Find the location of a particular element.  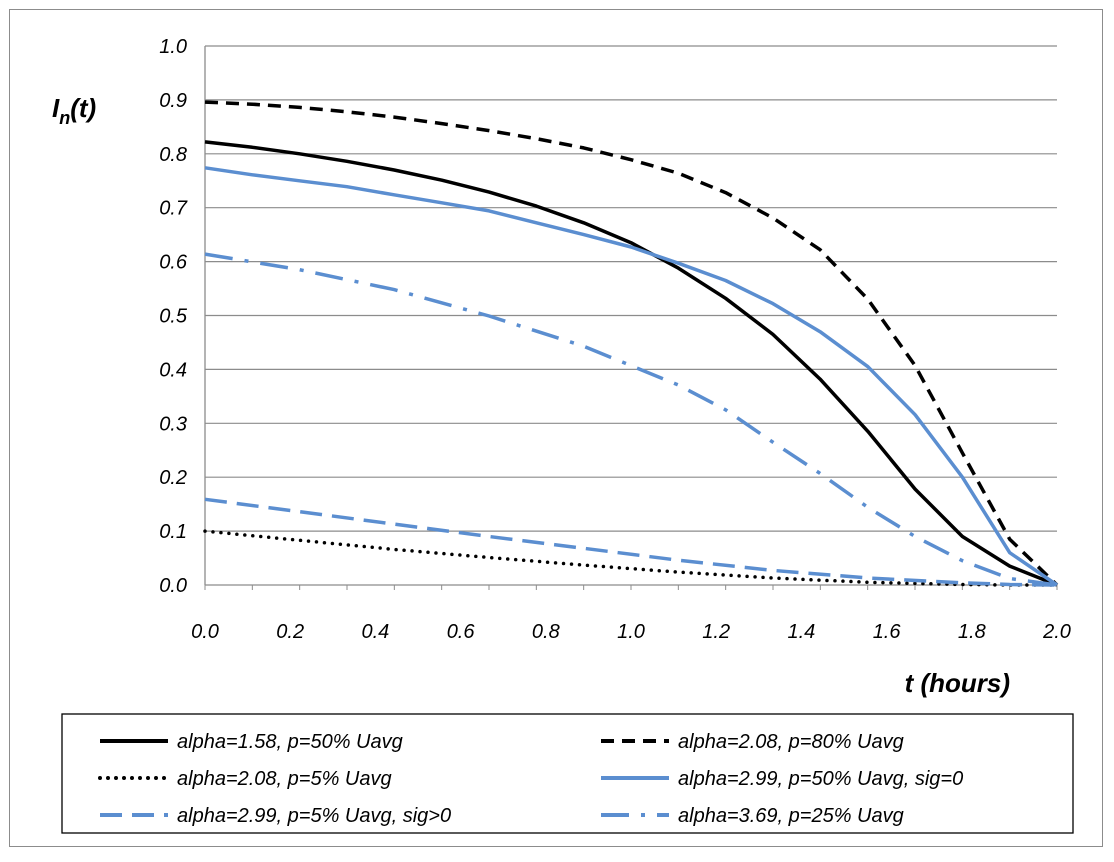

y-tick-label: 0.7 is located at coordinates (173, 209).